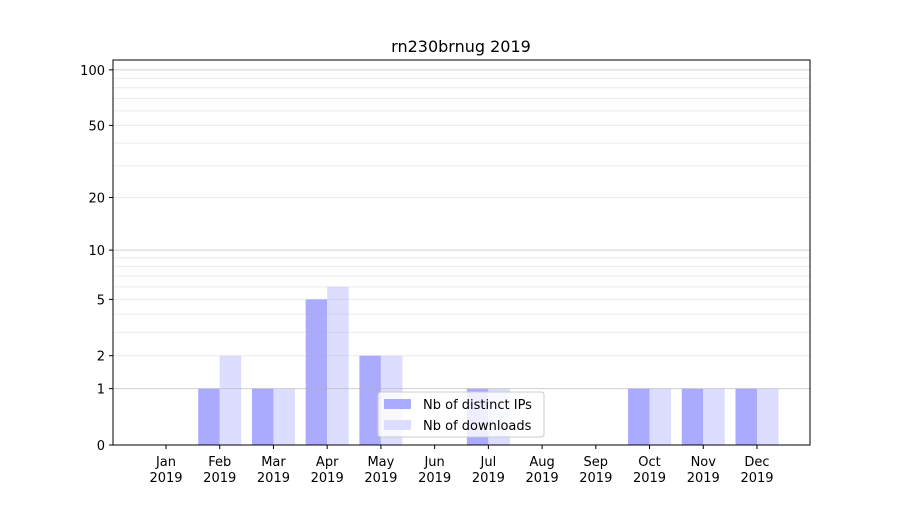  I want to click on legend-label: Nb of downloads, so click(477, 426).